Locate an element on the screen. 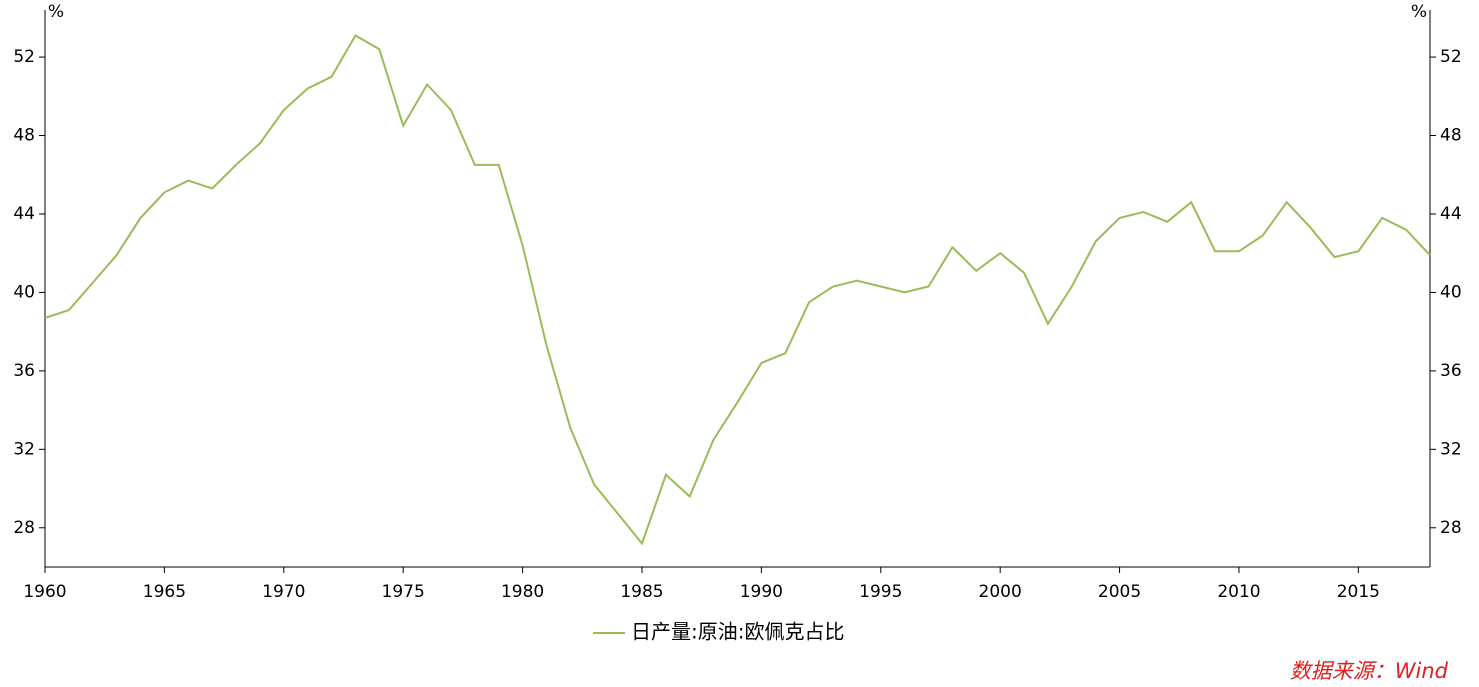 This screenshot has width=1479, height=687. source-note: 数据来源：Wind is located at coordinates (1369, 671).